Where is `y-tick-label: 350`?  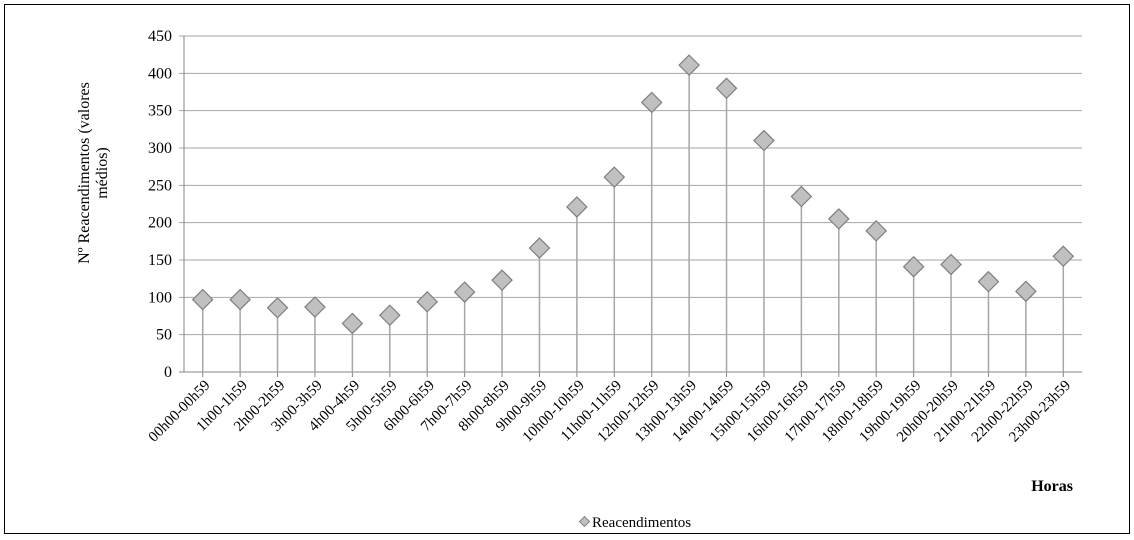
y-tick-label: 350 is located at coordinates (160, 111).